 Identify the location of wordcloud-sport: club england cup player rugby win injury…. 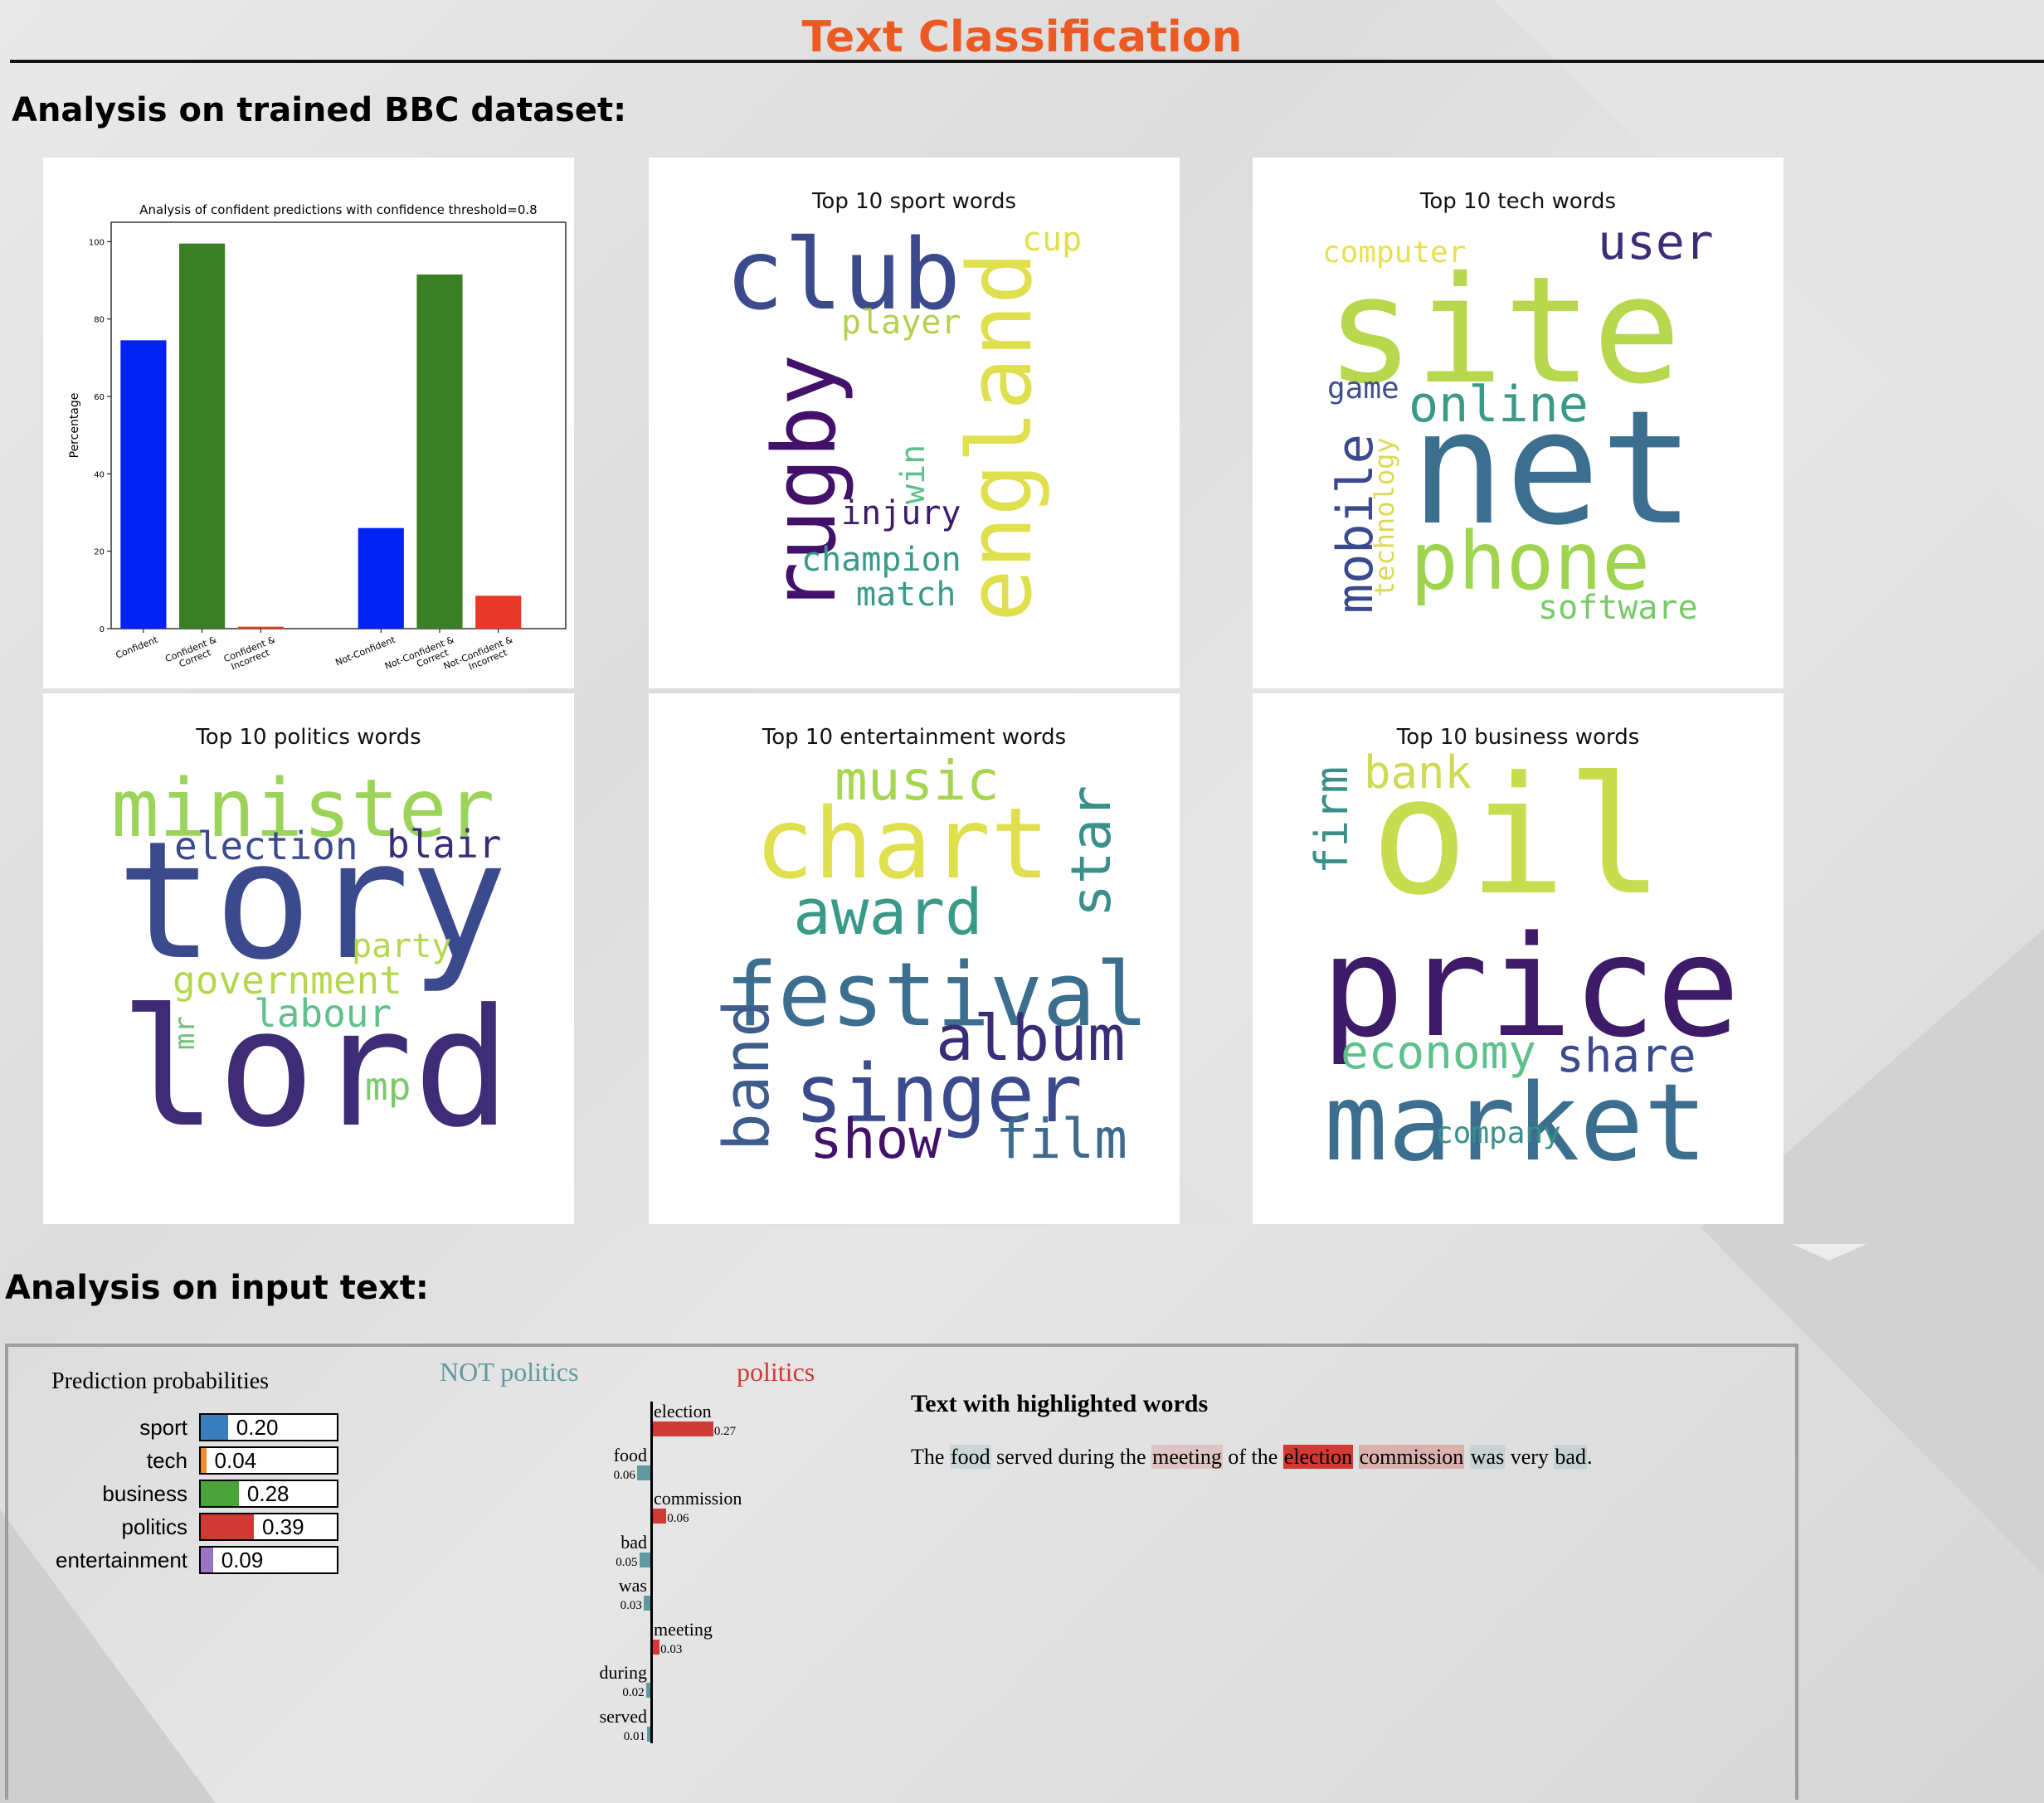
(903, 419).